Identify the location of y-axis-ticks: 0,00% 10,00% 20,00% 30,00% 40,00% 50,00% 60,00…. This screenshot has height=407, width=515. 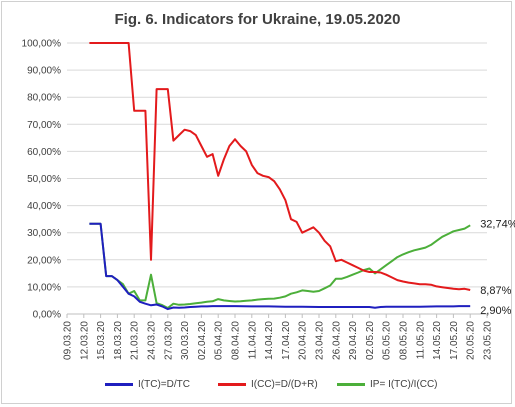
(42, 180).